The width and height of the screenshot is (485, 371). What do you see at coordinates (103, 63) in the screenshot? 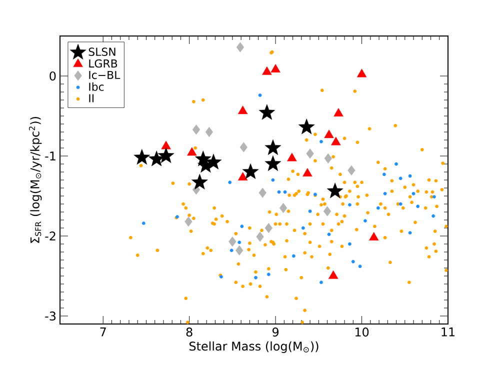
I see `legend-label: LGRB` at bounding box center [103, 63].